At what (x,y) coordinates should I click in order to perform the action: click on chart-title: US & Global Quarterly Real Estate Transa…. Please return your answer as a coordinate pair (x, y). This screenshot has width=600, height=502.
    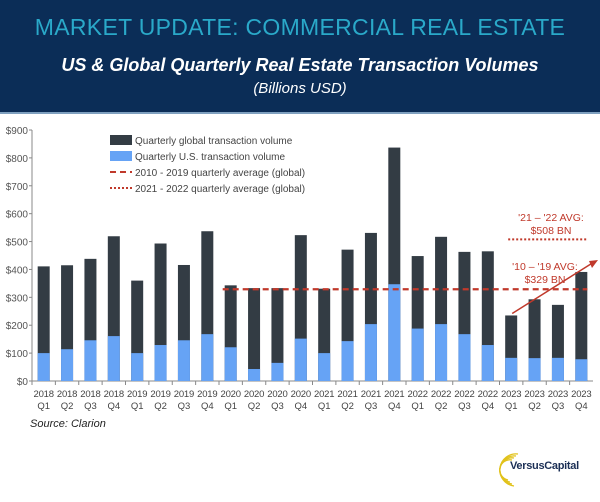
    Looking at the image, I should click on (300, 65).